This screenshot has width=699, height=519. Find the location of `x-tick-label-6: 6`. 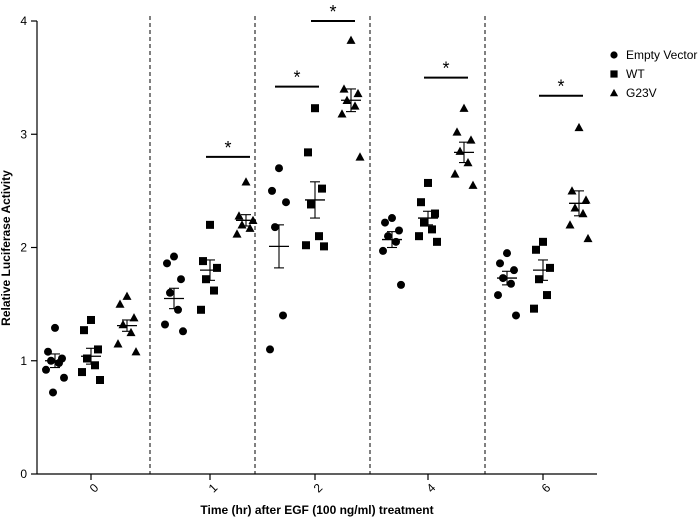

x-tick-label-6: 6 is located at coordinates (546, 487).